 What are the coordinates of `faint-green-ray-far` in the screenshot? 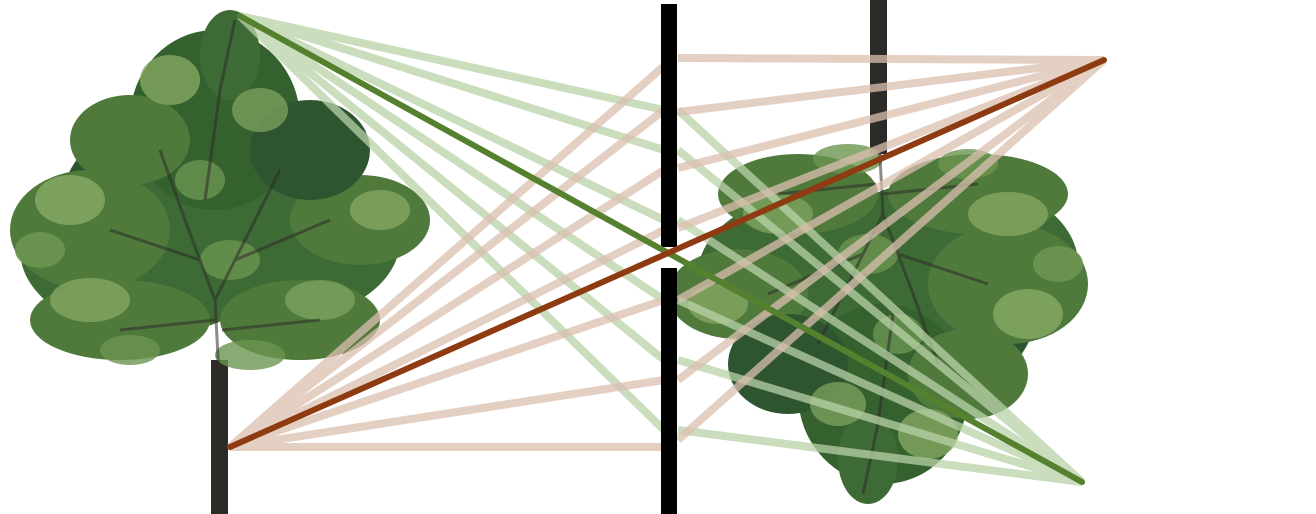 It's located at (880, 456).